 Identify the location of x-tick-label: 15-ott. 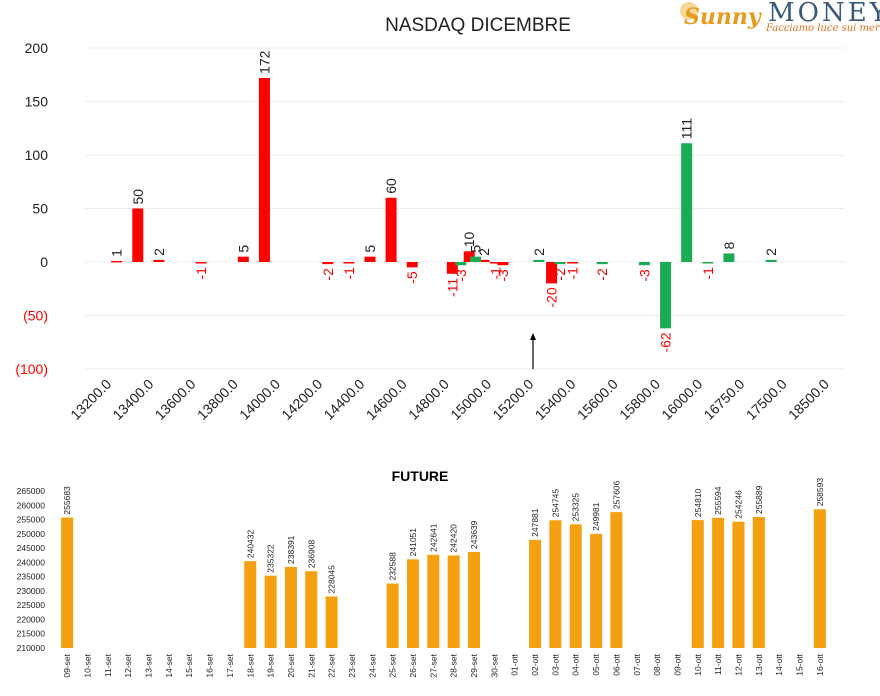
(799, 664).